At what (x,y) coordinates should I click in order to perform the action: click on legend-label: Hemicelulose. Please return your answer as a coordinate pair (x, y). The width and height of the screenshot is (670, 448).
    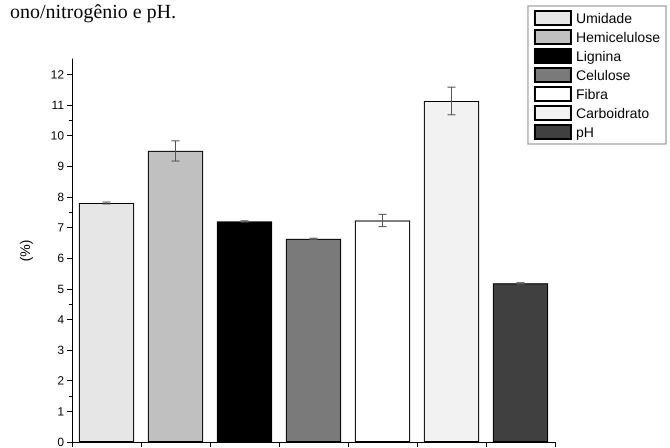
    Looking at the image, I should click on (618, 37).